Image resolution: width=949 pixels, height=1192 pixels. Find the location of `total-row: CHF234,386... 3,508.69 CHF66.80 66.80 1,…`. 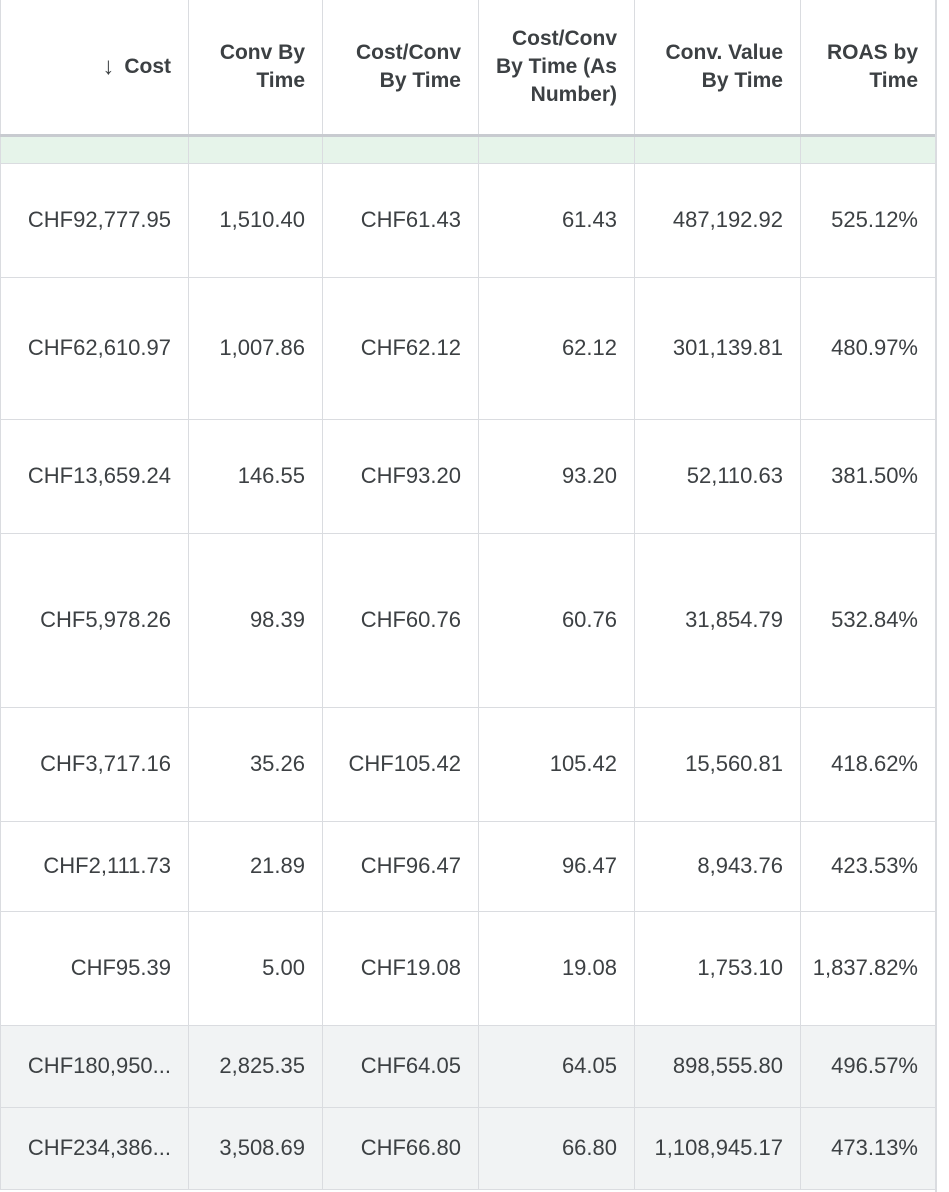

total-row: CHF234,386... 3,508.69 CHF66.80 66.80 1,… is located at coordinates (468, 1148).